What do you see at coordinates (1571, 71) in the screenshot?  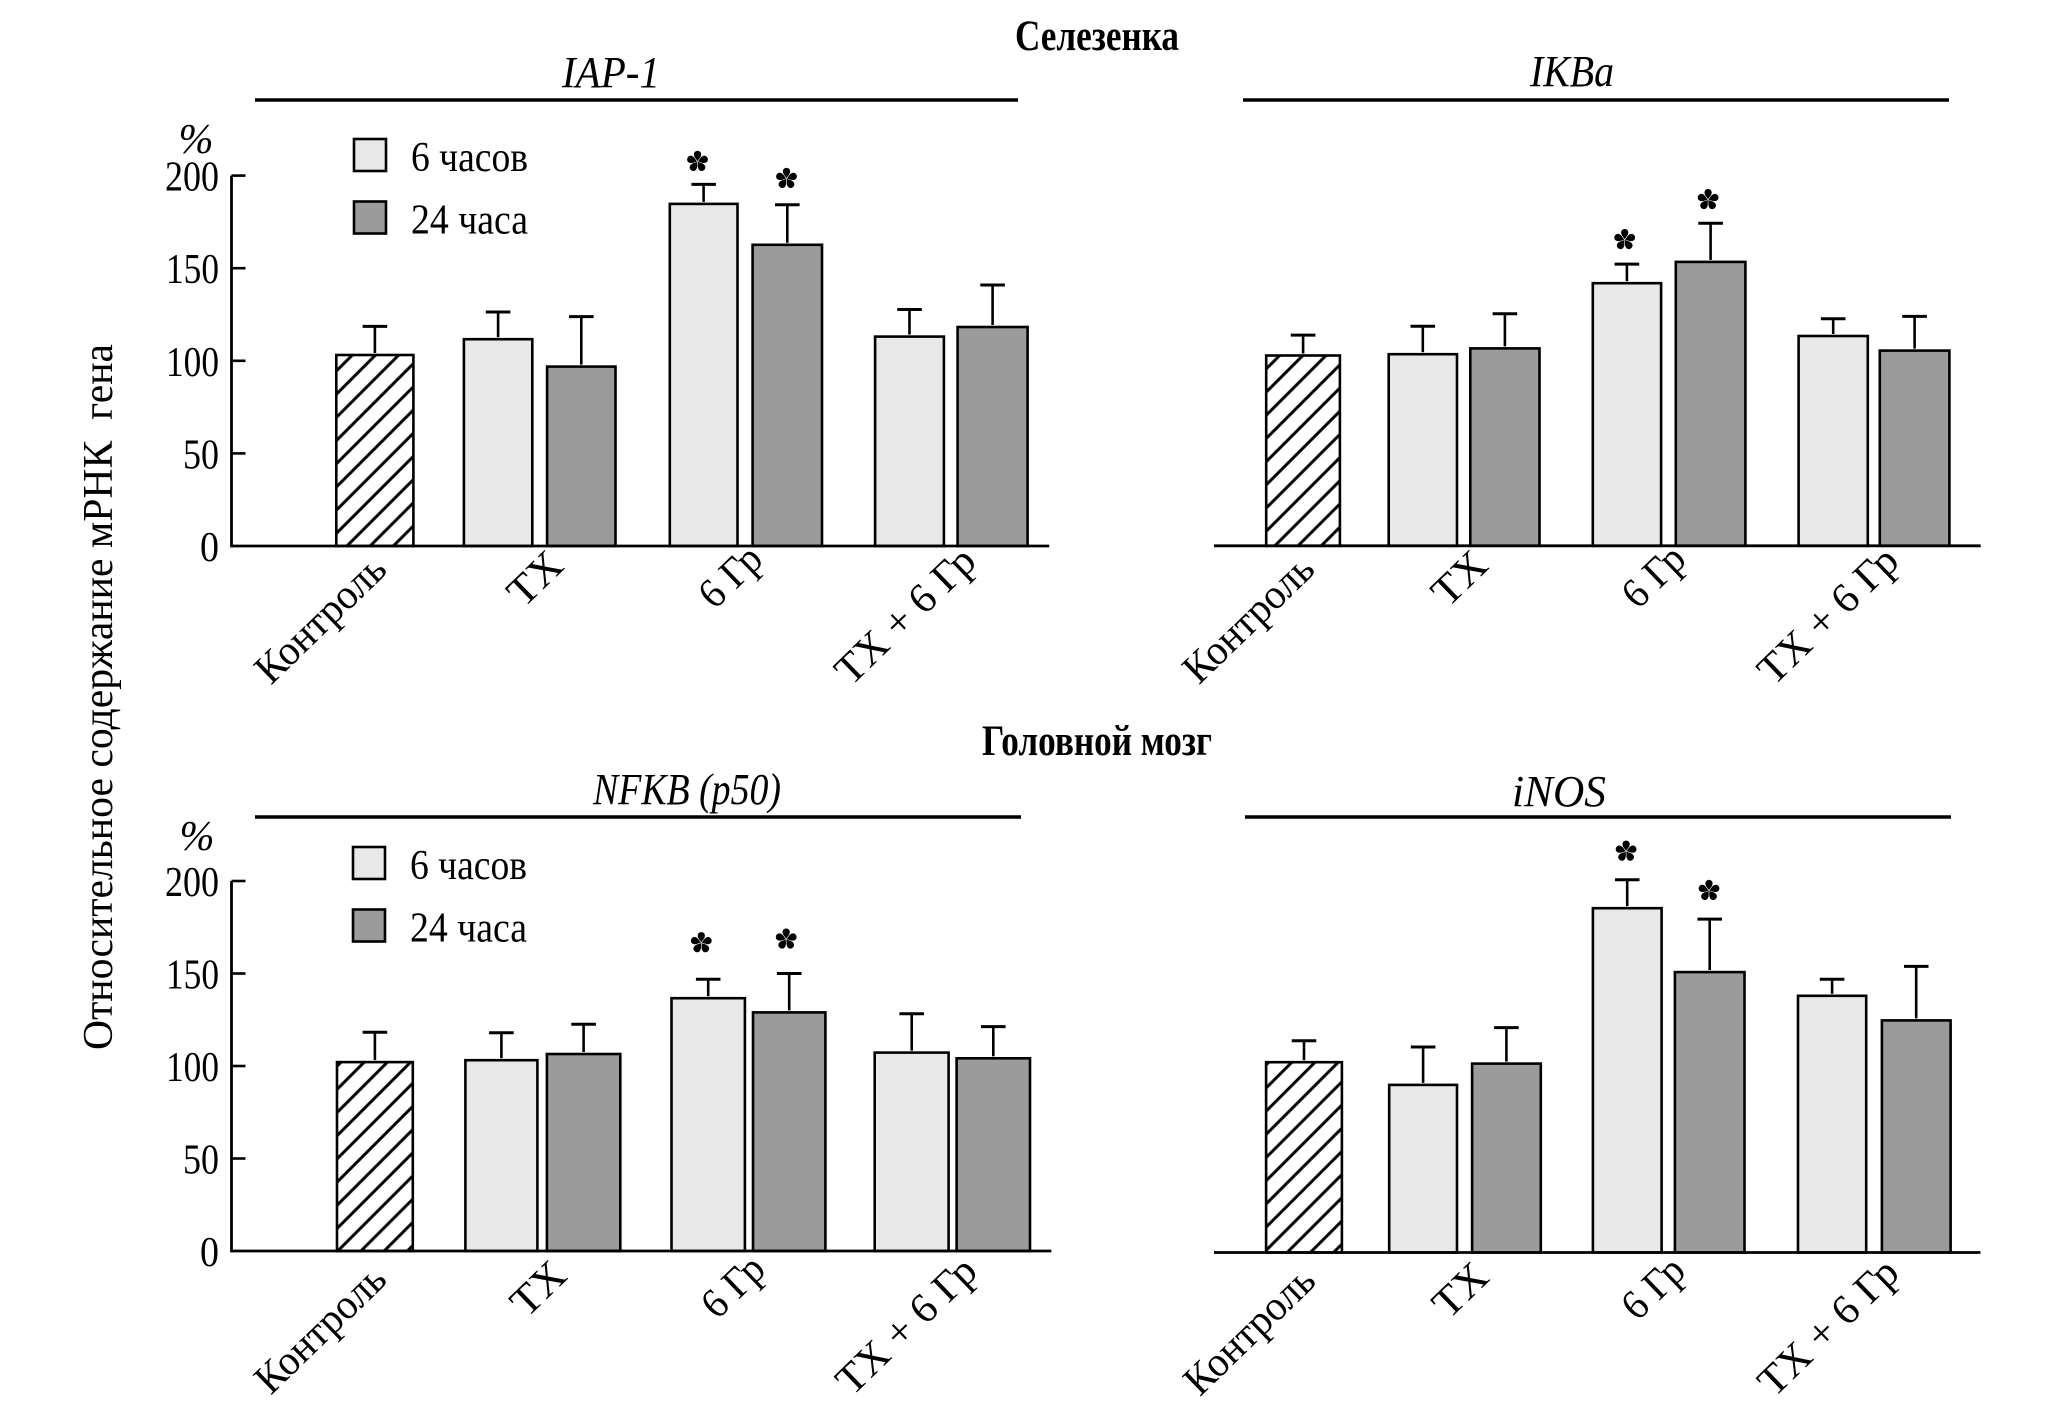 I see `svg-text: IKBa` at bounding box center [1571, 71].